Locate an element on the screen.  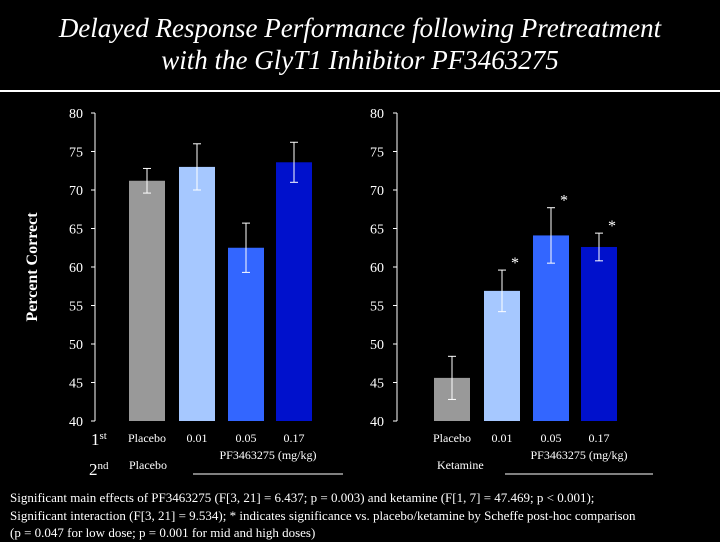
x-category-label-right-4: 0.17 is located at coordinates (599, 438).